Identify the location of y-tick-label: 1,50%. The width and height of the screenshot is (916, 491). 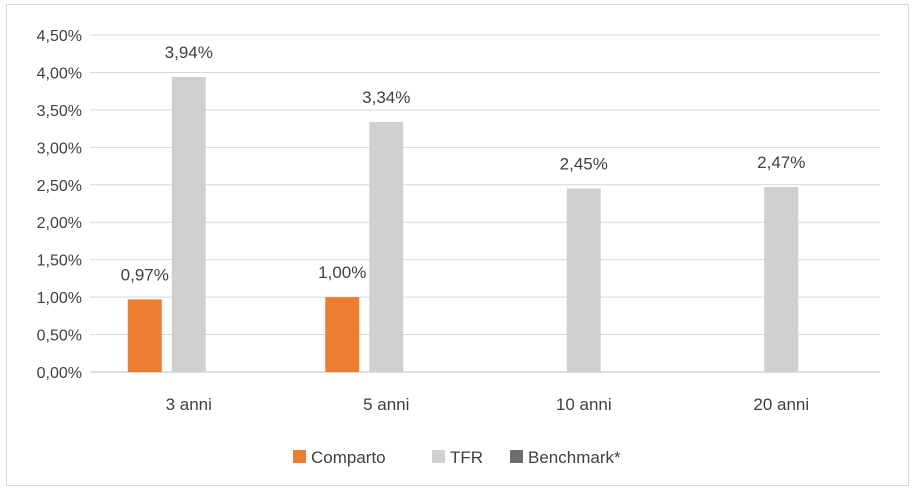
(59, 261).